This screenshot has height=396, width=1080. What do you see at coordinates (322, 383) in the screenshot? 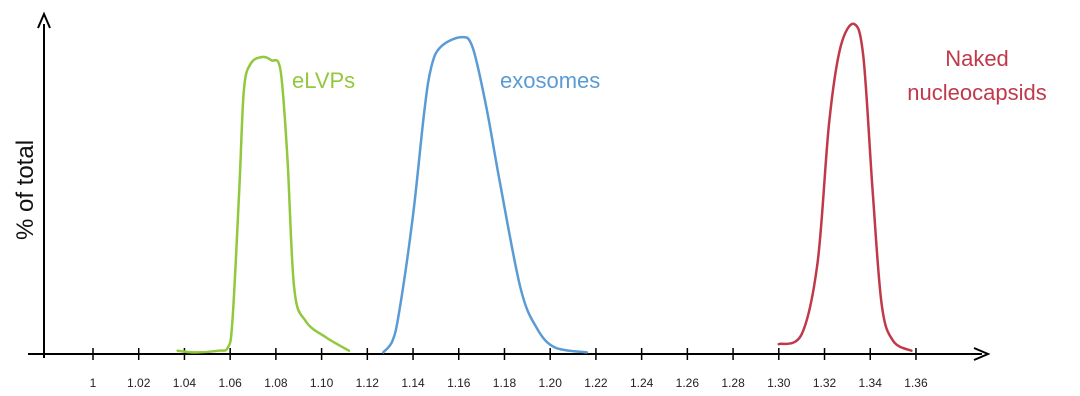
I see `x-tick-label: 1.10` at bounding box center [322, 383].